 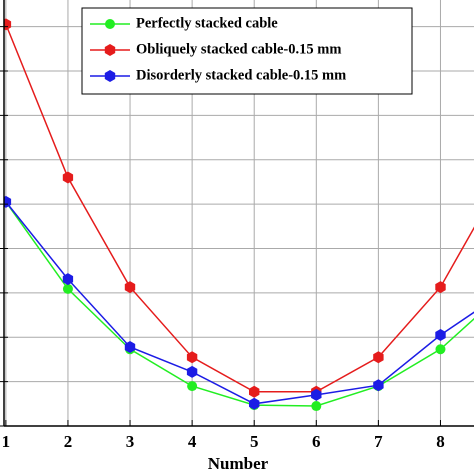 I want to click on legend-label: Obliquely stacked cable-0.15 mm, so click(x=238, y=49).